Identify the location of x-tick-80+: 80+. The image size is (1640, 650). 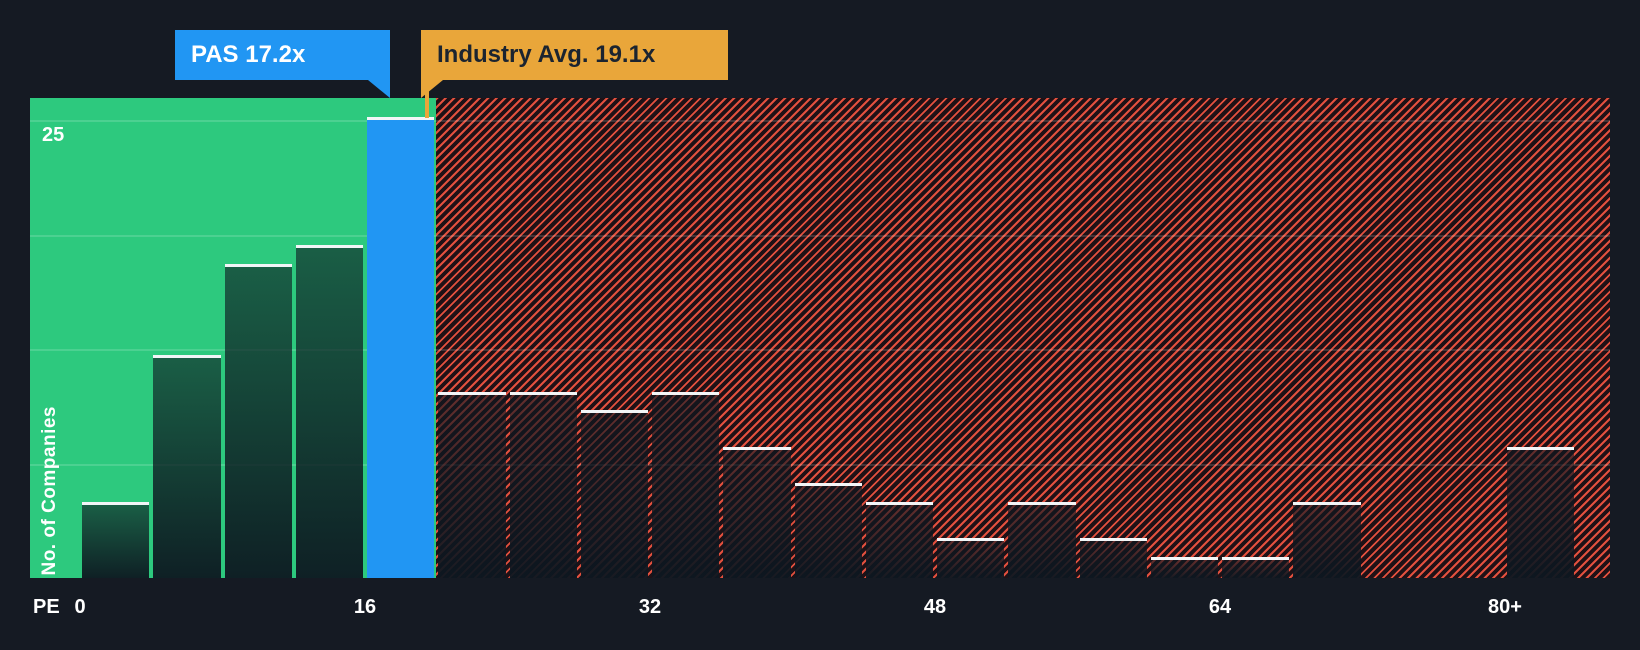
(1505, 607).